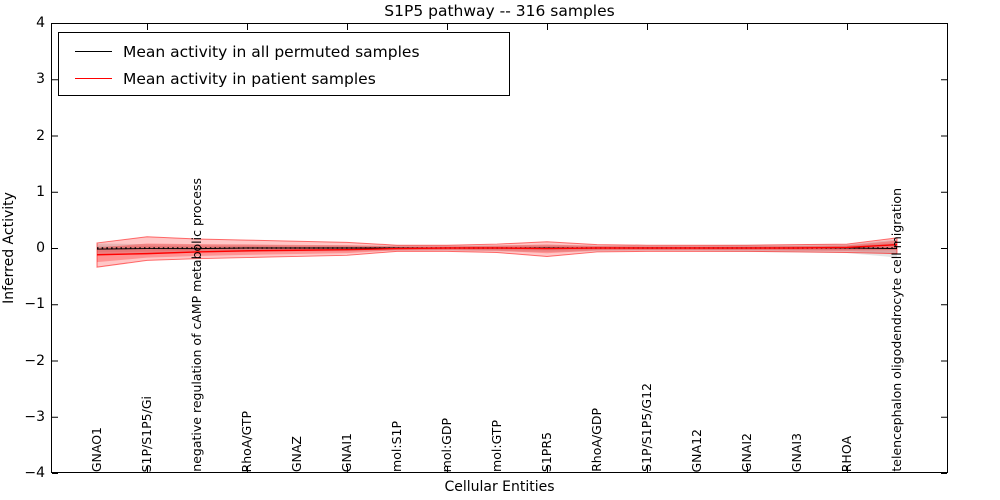 The height and width of the screenshot is (500, 1000). I want to click on patient-band, so click(497, 252).